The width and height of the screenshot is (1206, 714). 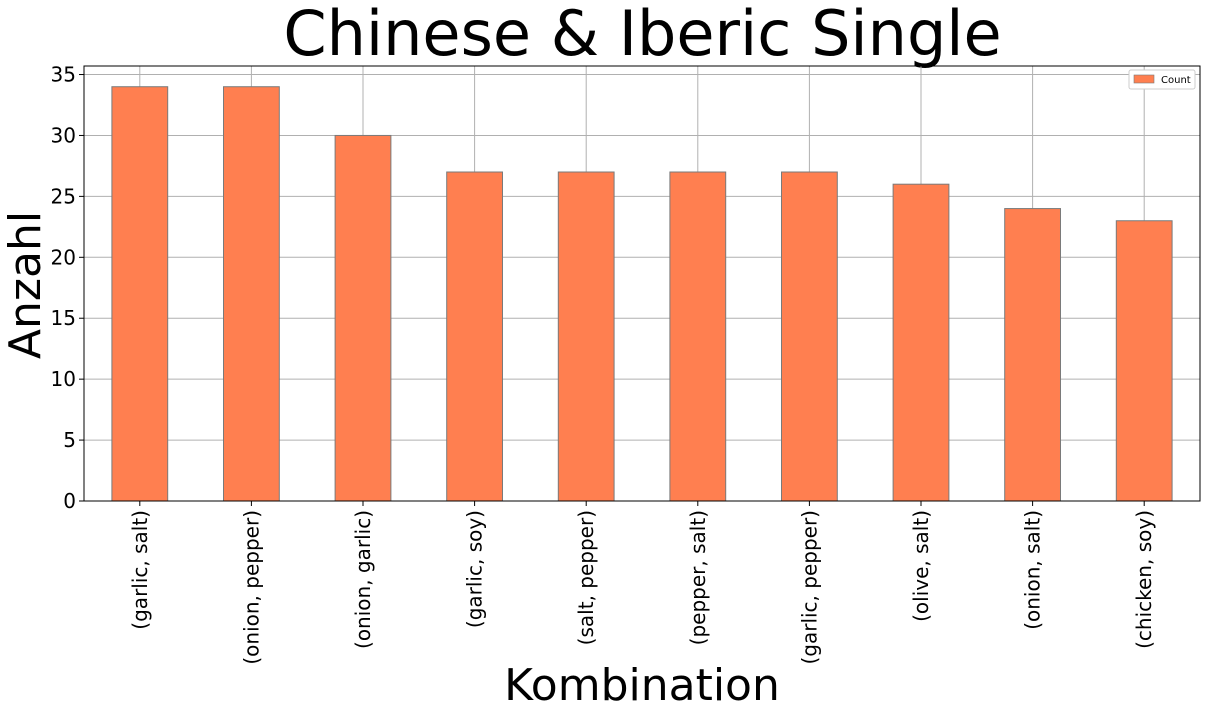 I want to click on x-axis-title: Kombination, so click(x=642, y=685).